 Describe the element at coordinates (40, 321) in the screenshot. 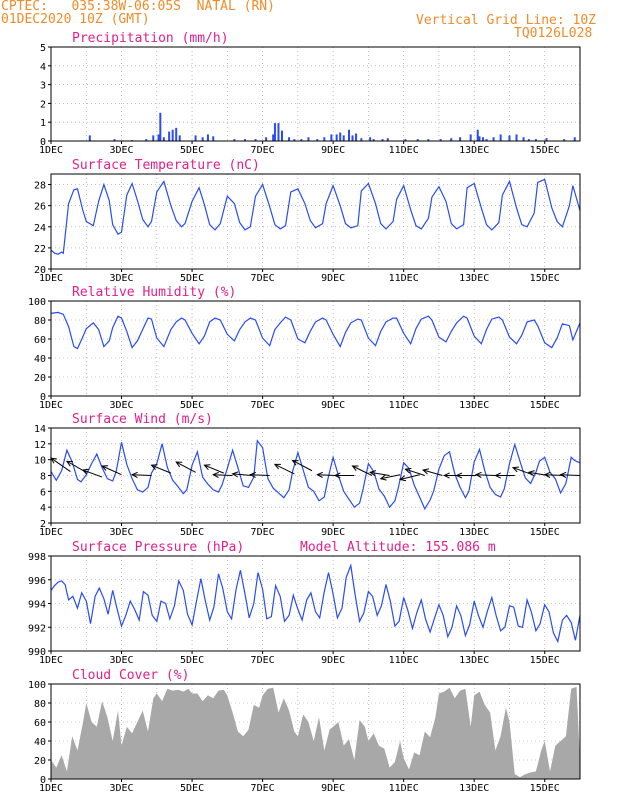

I see `y-tick-label: 80` at that location.